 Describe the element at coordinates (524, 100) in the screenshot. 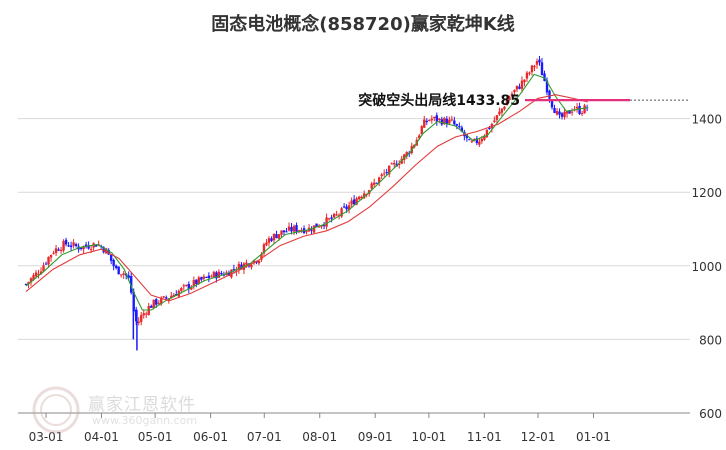

I see `annotation-layer: 突破空头出局线1433.85` at that location.